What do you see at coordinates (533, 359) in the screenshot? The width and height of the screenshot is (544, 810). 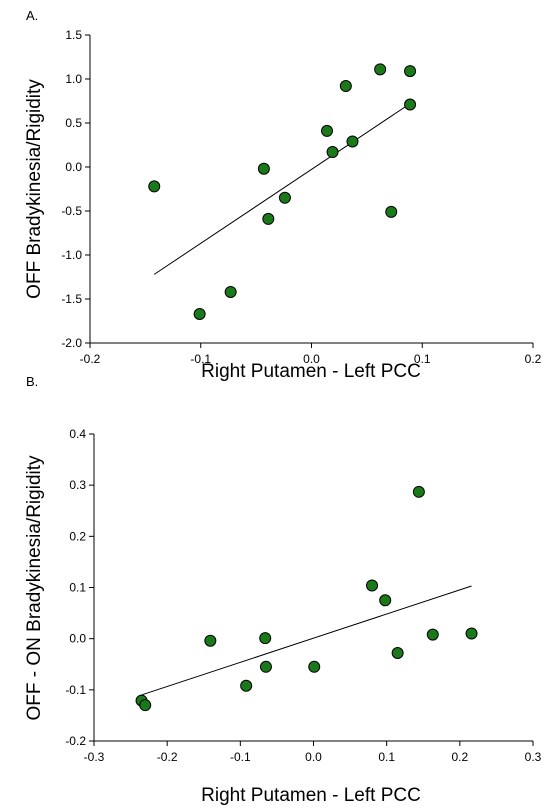 I see `panel-a-x-tick-label: 0.2` at bounding box center [533, 359].